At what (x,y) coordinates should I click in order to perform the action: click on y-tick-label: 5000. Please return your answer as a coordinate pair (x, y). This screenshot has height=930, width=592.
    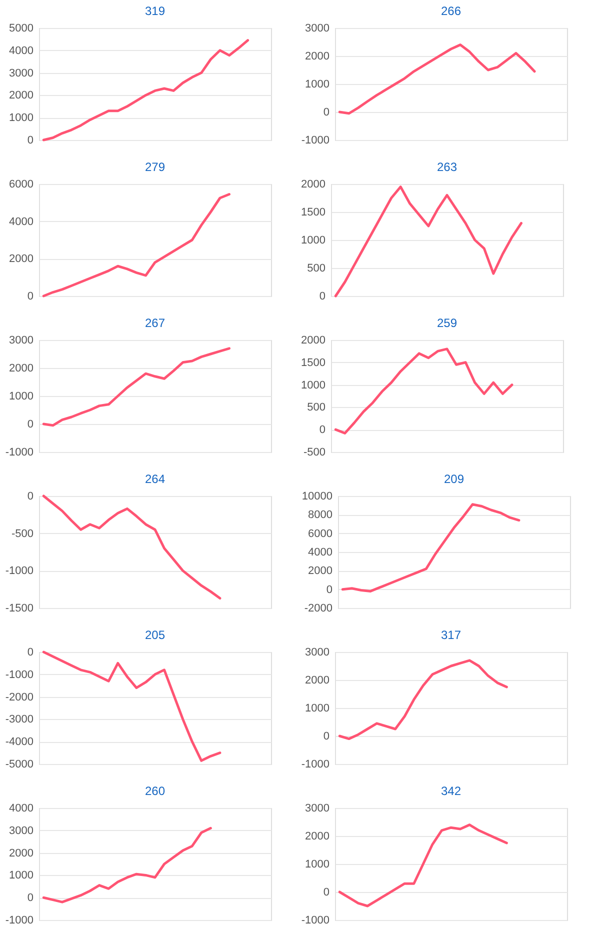
    Looking at the image, I should click on (21, 28).